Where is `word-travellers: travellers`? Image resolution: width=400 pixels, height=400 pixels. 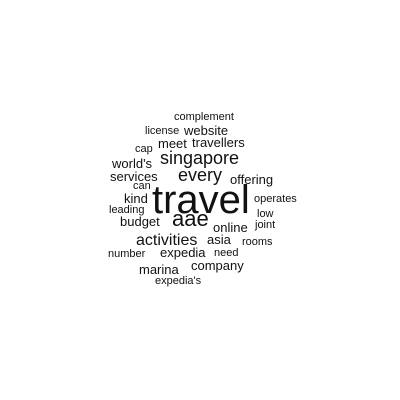 word-travellers: travellers is located at coordinates (218, 142).